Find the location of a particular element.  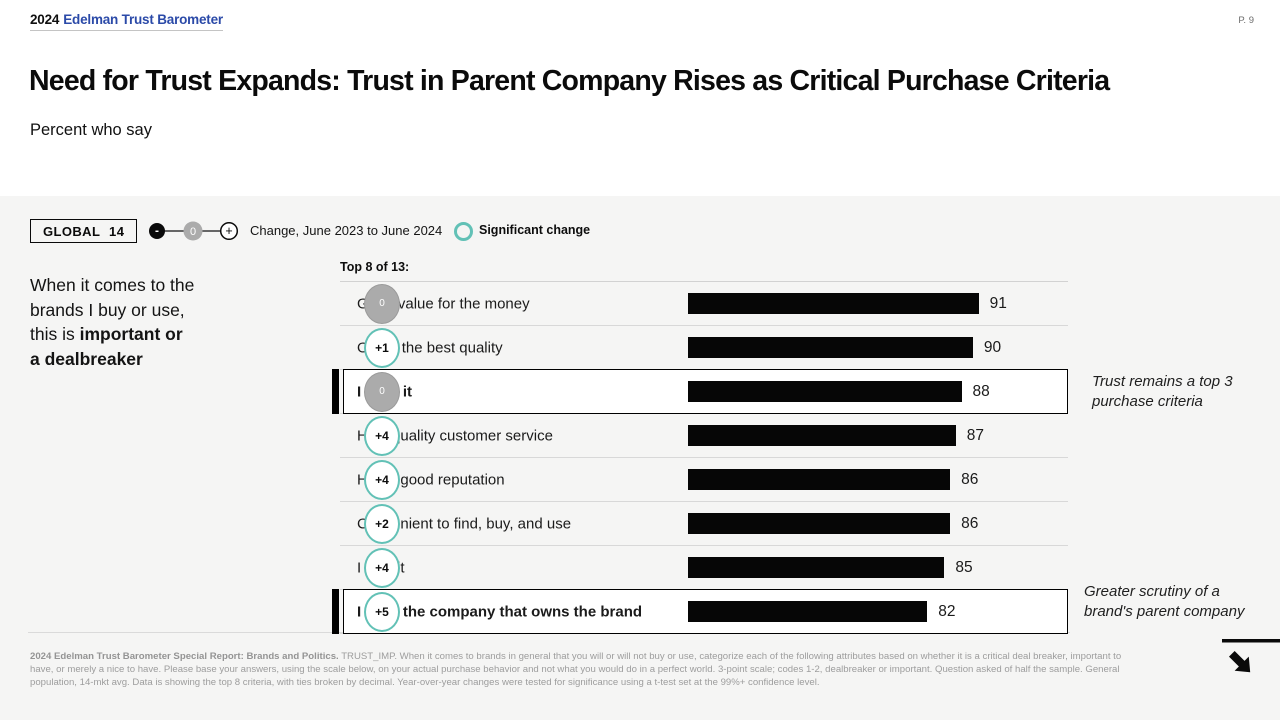

chart-row: Has a good reputation 86 +4 is located at coordinates (704, 480).